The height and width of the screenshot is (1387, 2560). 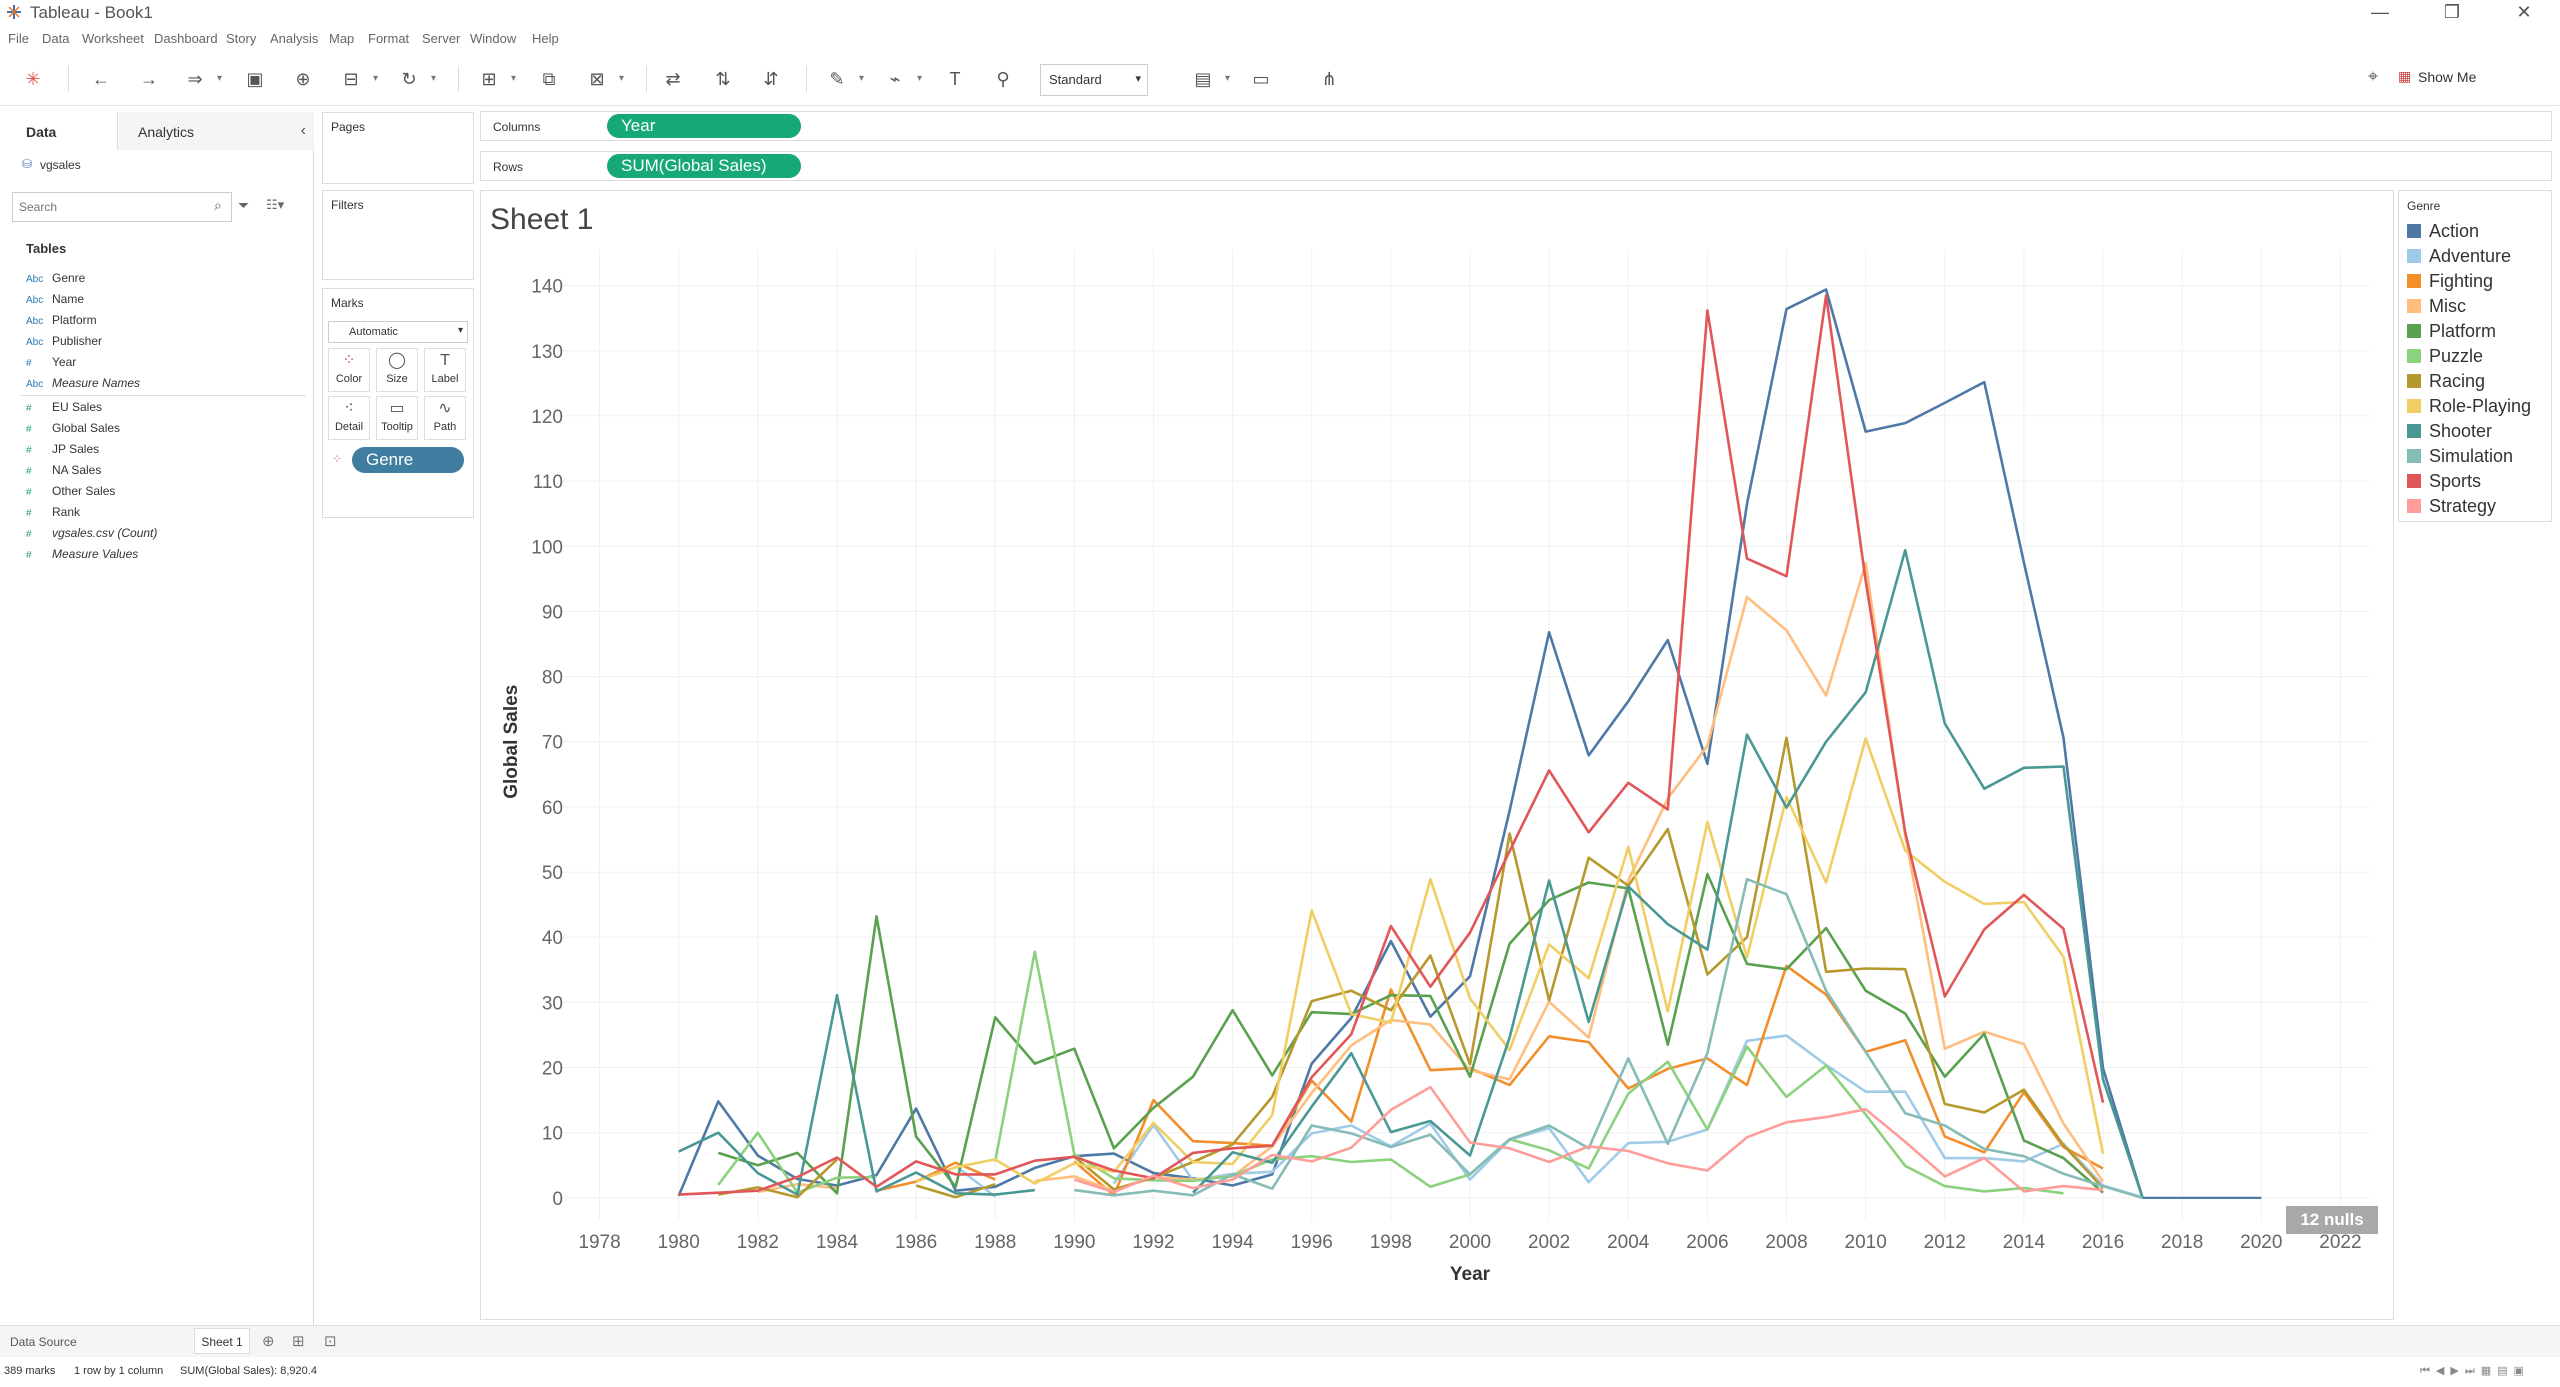 What do you see at coordinates (1094, 80) in the screenshot?
I see `fit-select: Standard` at bounding box center [1094, 80].